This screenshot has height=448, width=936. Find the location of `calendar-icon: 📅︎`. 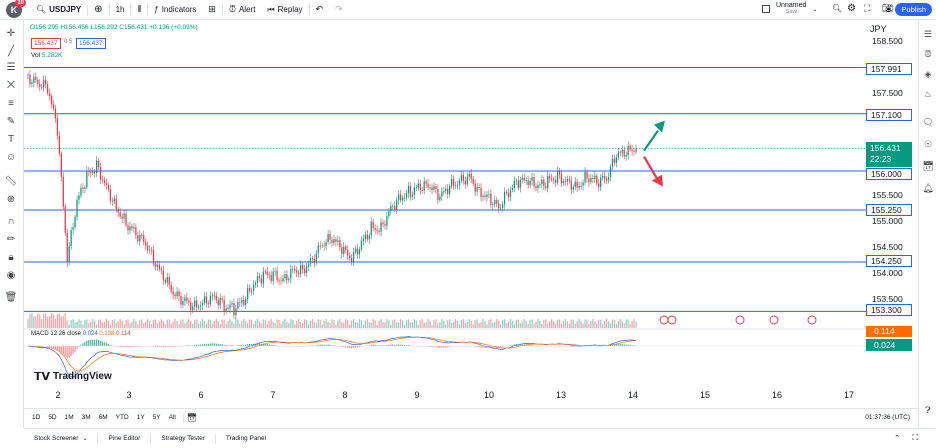

calendar-icon: 📅︎ is located at coordinates (928, 165).